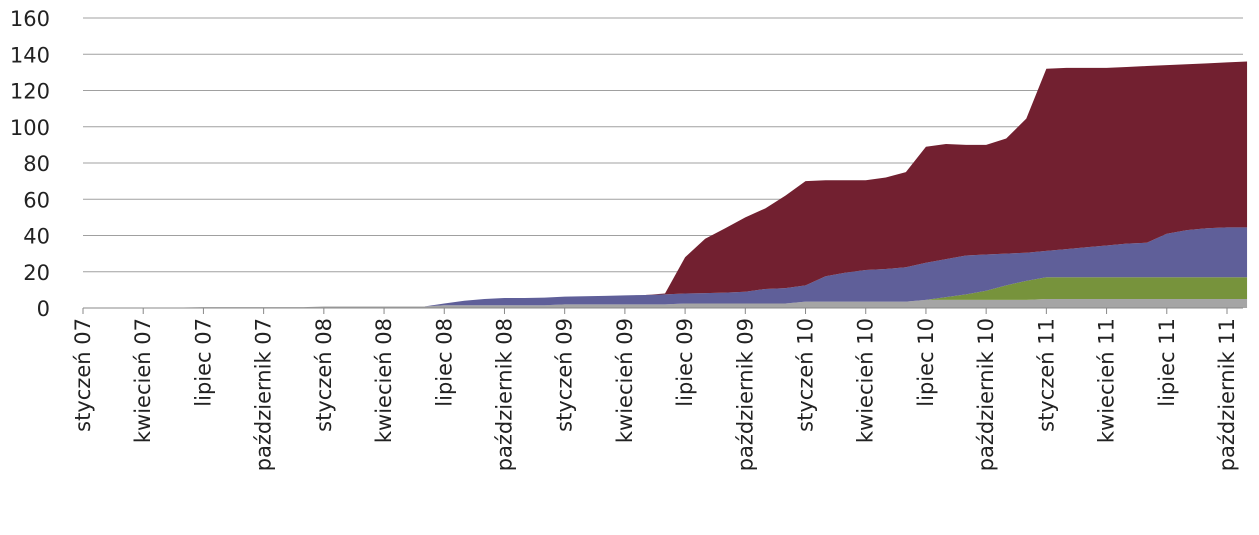 Image resolution: width=1259 pixels, height=535 pixels. What do you see at coordinates (625, 380) in the screenshot?
I see `x-tick-label: kwiecień 09` at bounding box center [625, 380].